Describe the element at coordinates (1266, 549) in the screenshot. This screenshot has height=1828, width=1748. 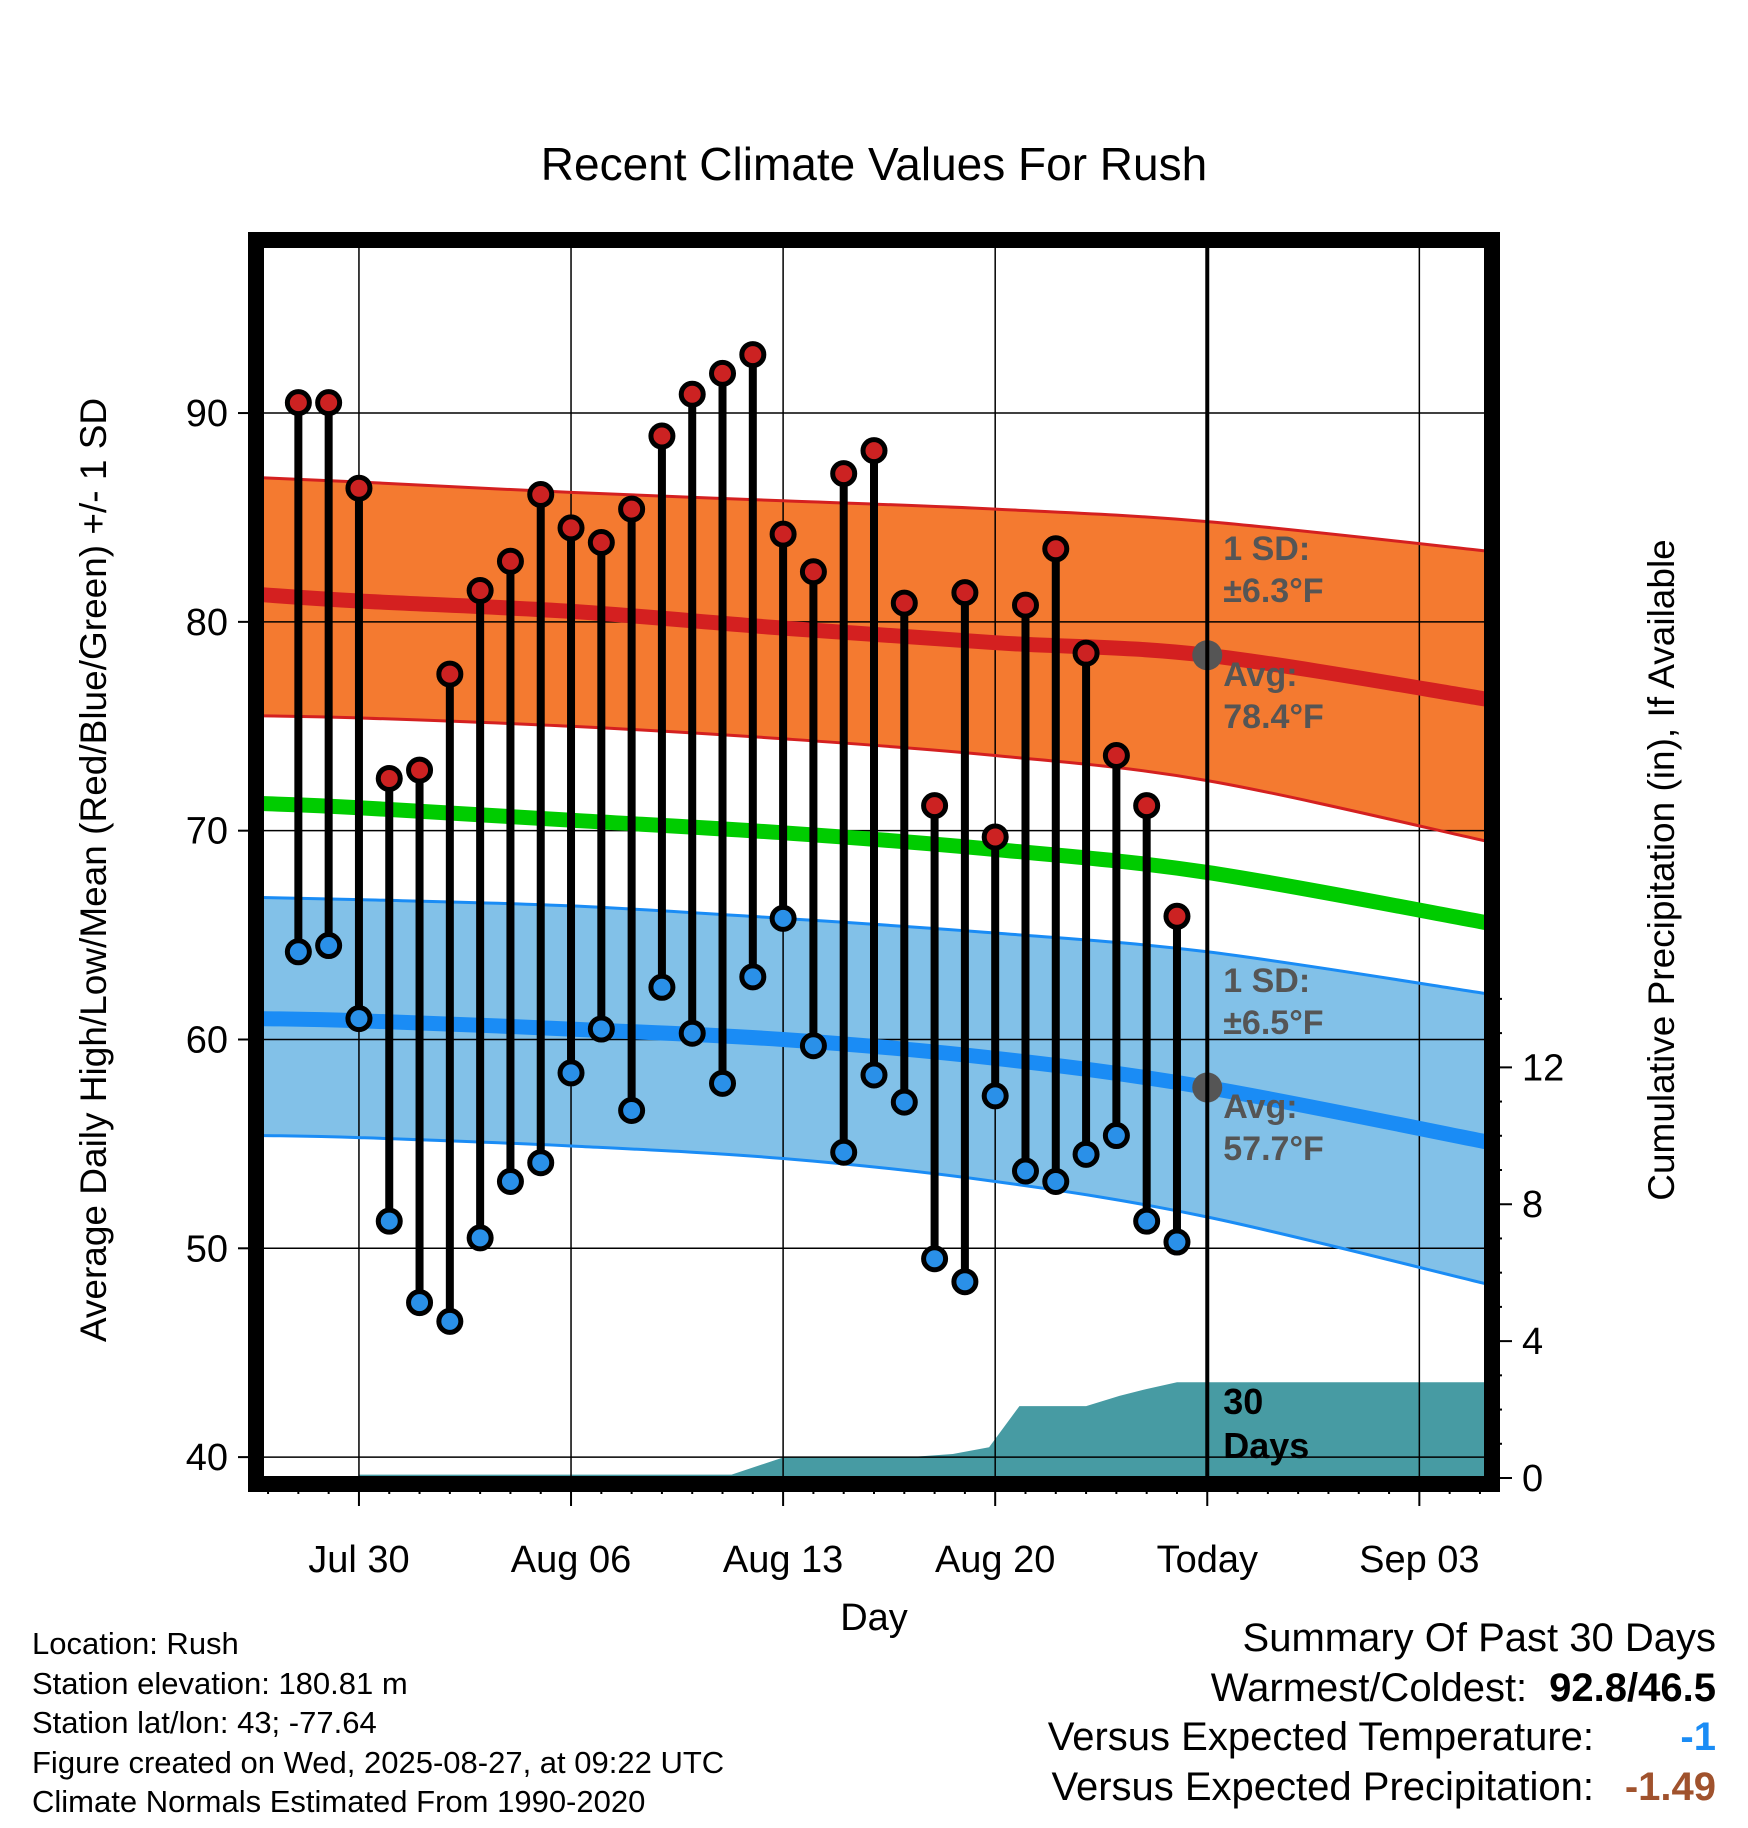
I see `high-sd-label: 1 SD:` at that location.